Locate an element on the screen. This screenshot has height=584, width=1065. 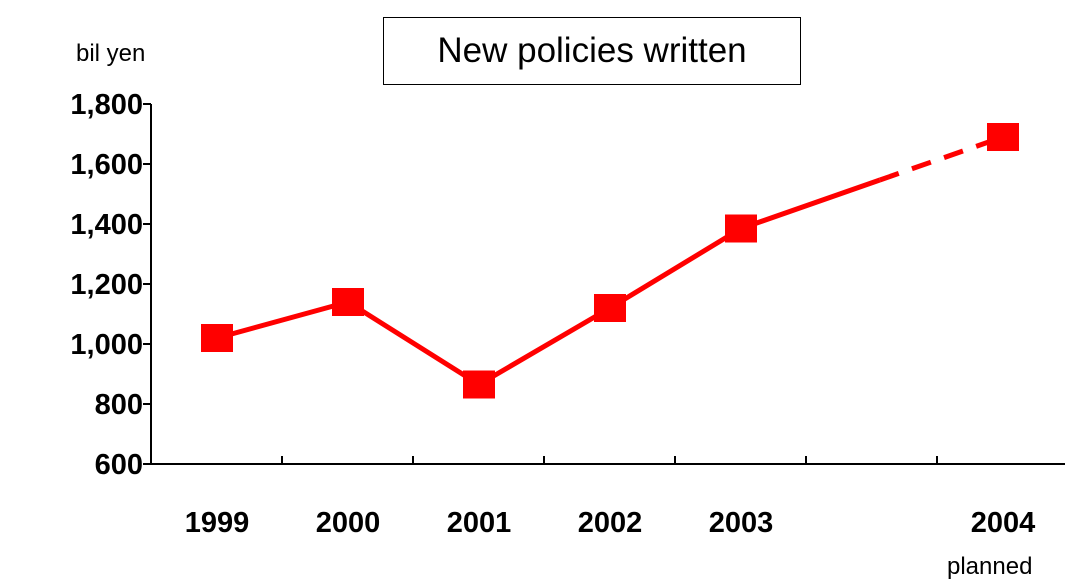
planned-note: planned is located at coordinates (990, 566).